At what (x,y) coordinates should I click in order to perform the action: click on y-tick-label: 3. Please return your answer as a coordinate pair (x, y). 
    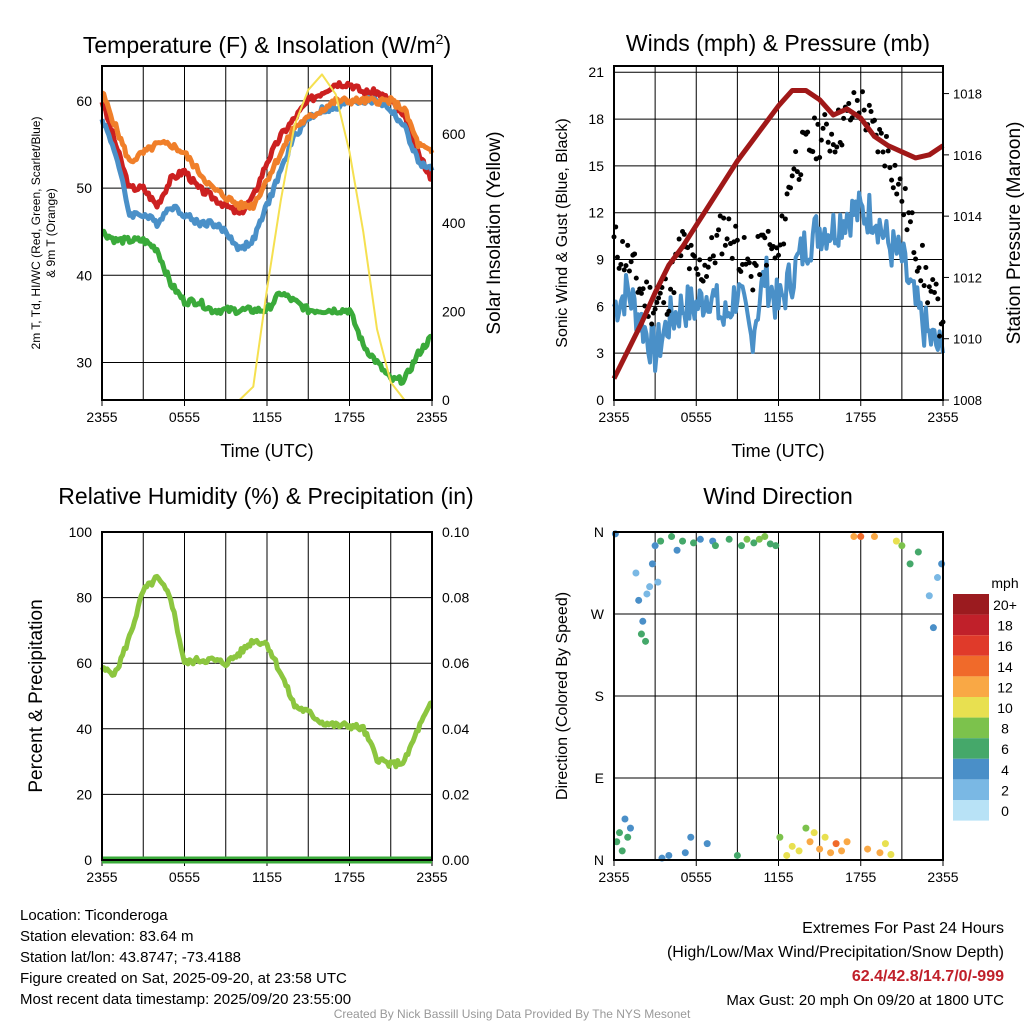
    Looking at the image, I should click on (600, 353).